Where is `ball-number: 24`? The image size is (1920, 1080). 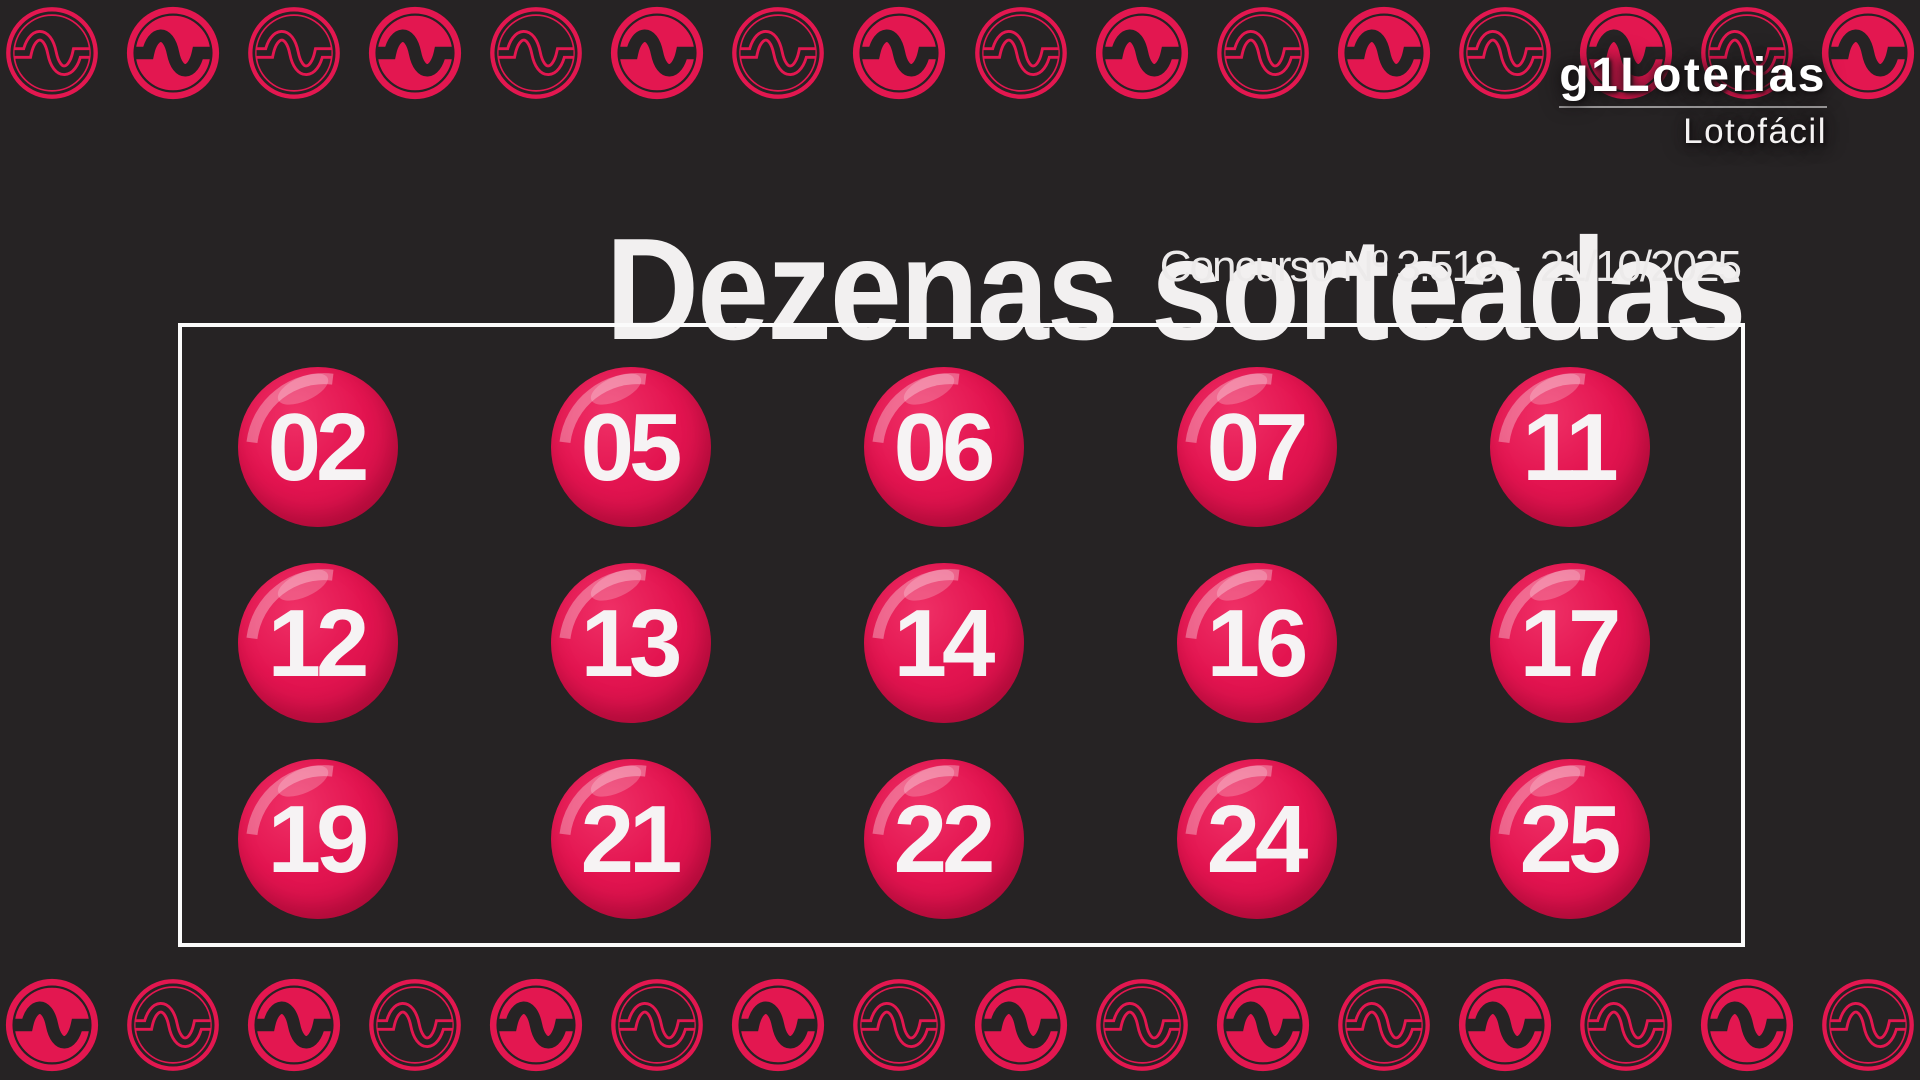 ball-number: 24 is located at coordinates (1257, 839).